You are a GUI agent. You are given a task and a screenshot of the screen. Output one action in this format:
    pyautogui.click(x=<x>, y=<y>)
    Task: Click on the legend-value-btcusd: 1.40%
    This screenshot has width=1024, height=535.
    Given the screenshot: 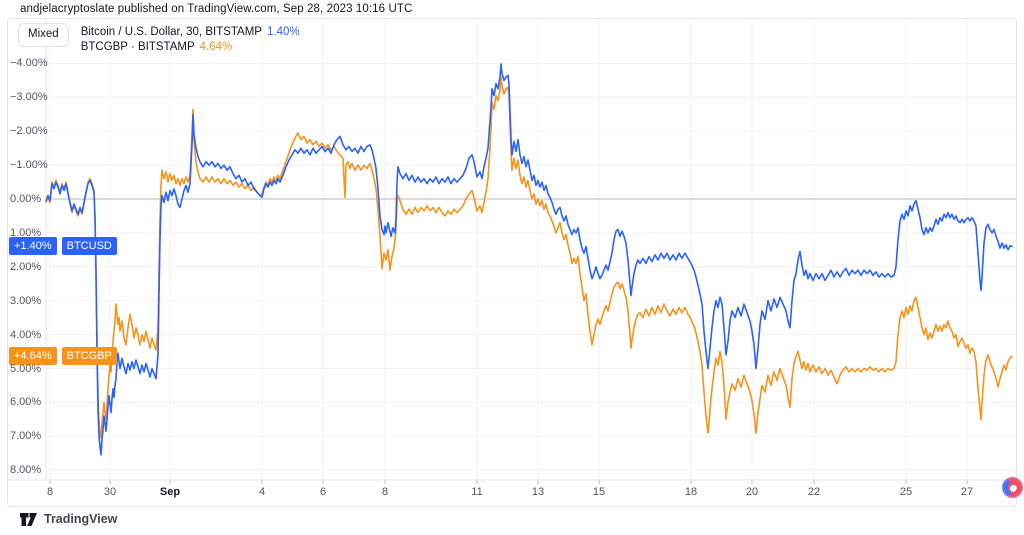 What is the action you would take?
    pyautogui.click(x=283, y=32)
    